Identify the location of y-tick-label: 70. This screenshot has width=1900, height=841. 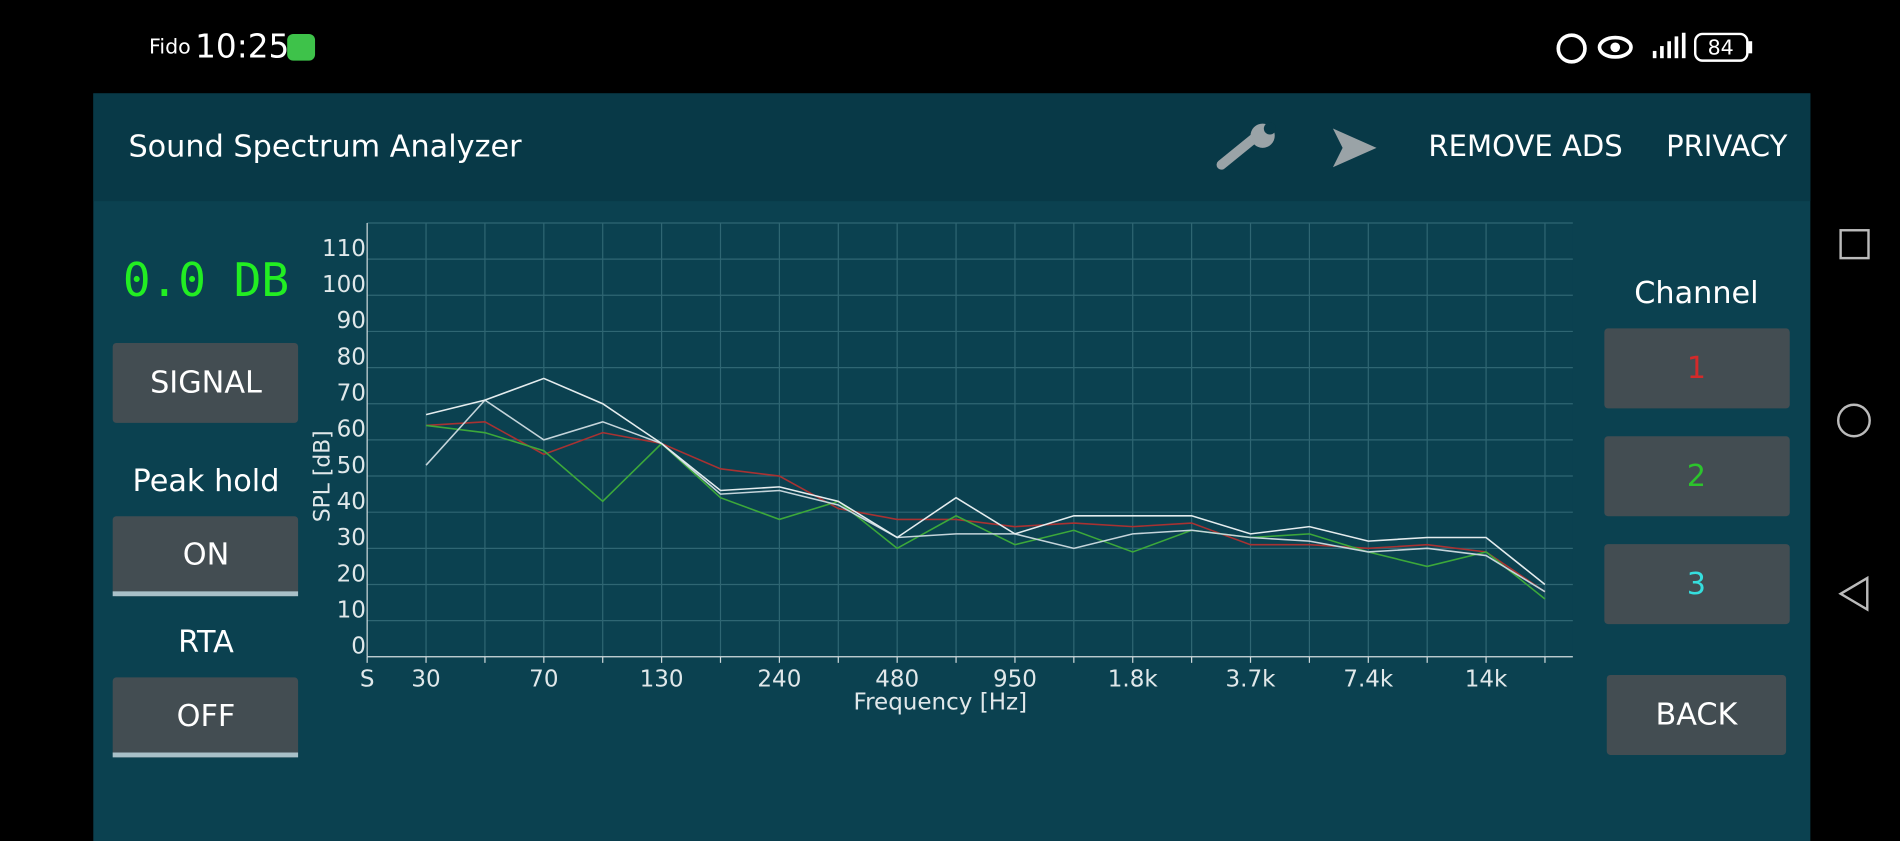
(351, 394).